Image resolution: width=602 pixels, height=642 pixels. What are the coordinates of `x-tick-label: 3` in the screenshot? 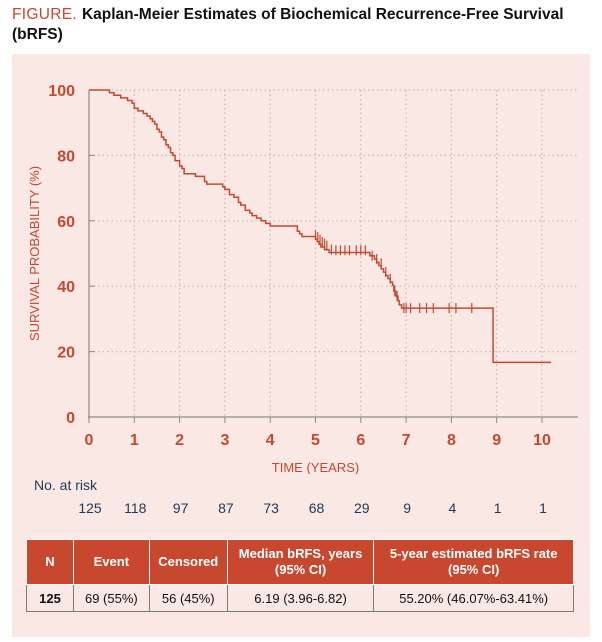 It's located at (224, 440).